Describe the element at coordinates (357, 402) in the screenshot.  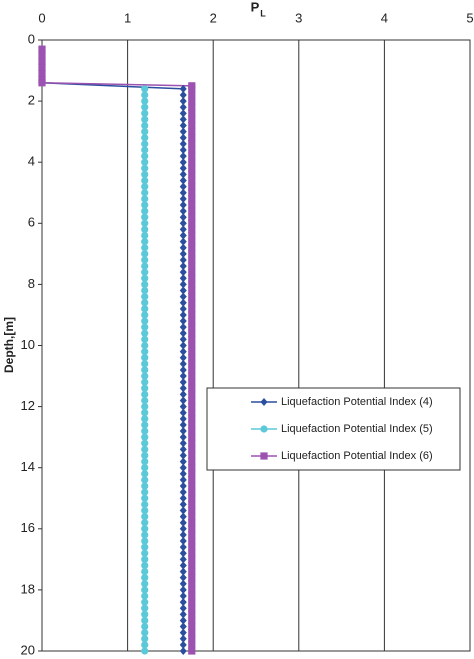
I see `legend-label: Liquefaction Potential Index (4)` at that location.